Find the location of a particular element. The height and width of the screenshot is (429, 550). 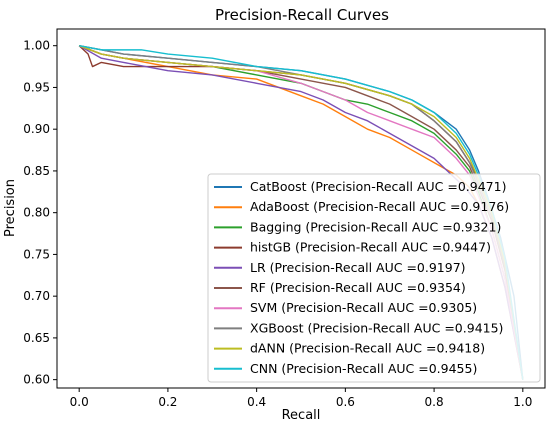

x-tick-label: 0.2 is located at coordinates (167, 402).